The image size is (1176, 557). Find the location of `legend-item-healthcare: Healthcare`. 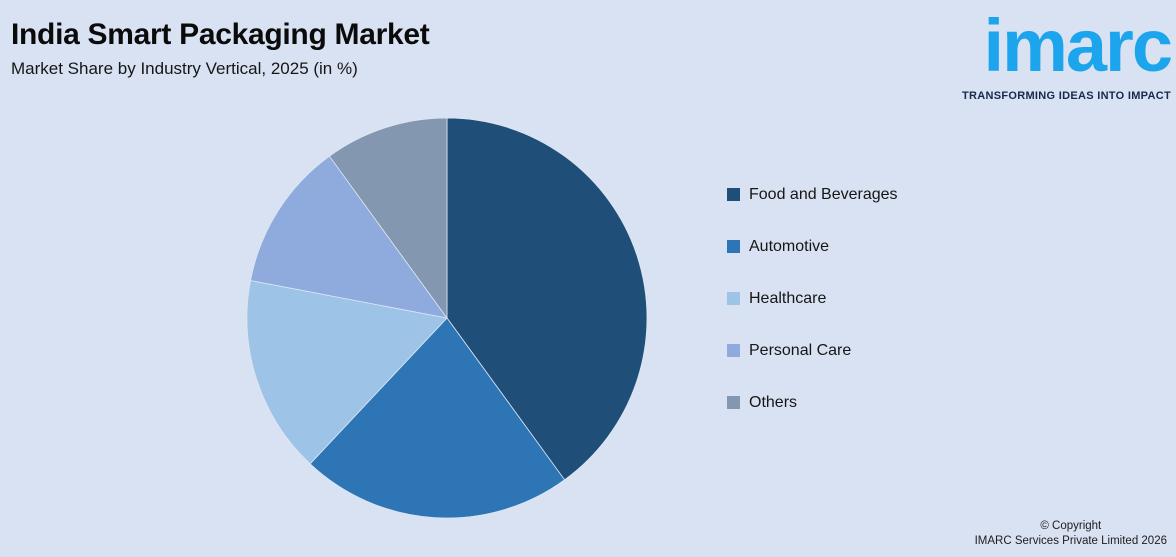

legend-item-healthcare: Healthcare is located at coordinates (812, 298).